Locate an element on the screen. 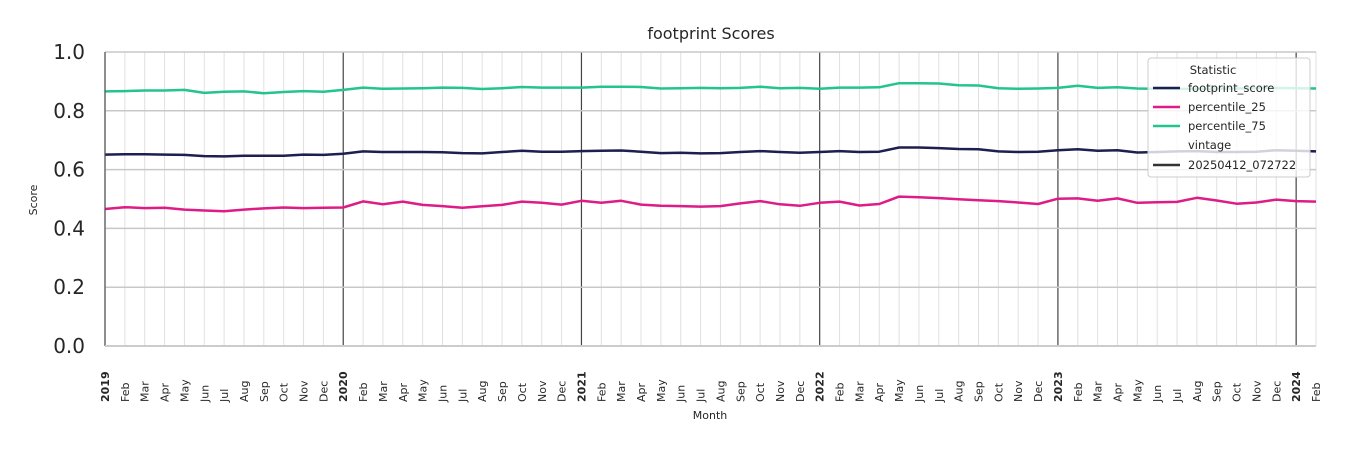  x-tick-label: 2020 is located at coordinates (343, 386).